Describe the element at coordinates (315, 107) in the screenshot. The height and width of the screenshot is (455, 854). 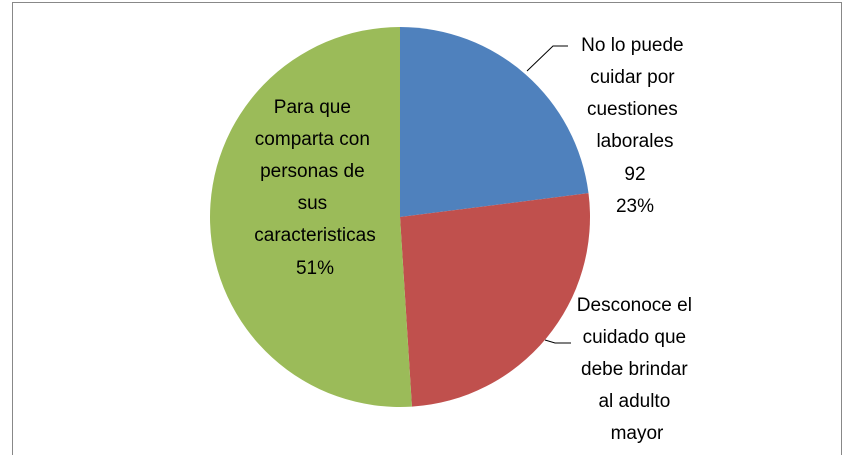
I see `label-line: Para que` at that location.